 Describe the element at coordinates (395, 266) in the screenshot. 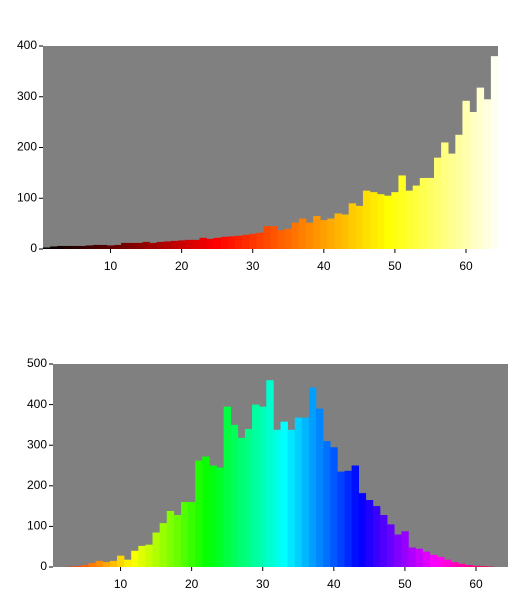

I see `x-tick-label: 50` at that location.